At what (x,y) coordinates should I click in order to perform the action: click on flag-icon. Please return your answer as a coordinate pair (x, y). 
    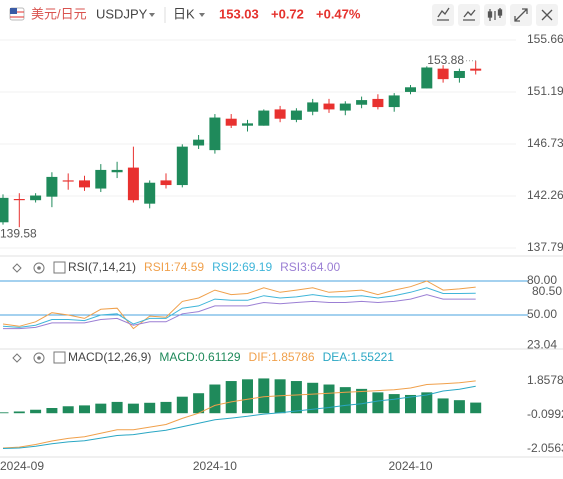
    Looking at the image, I should click on (17, 14).